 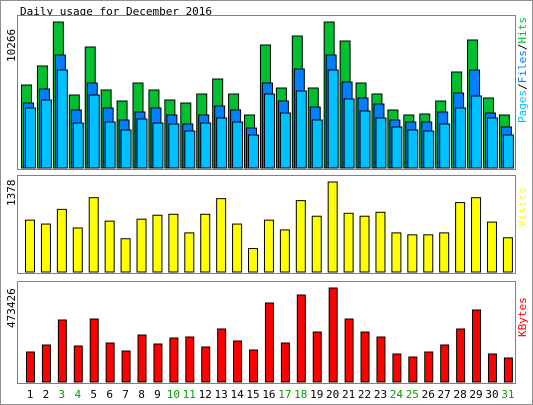 What do you see at coordinates (491, 394) in the screenshot?
I see `x-tick-label: 30` at bounding box center [491, 394].